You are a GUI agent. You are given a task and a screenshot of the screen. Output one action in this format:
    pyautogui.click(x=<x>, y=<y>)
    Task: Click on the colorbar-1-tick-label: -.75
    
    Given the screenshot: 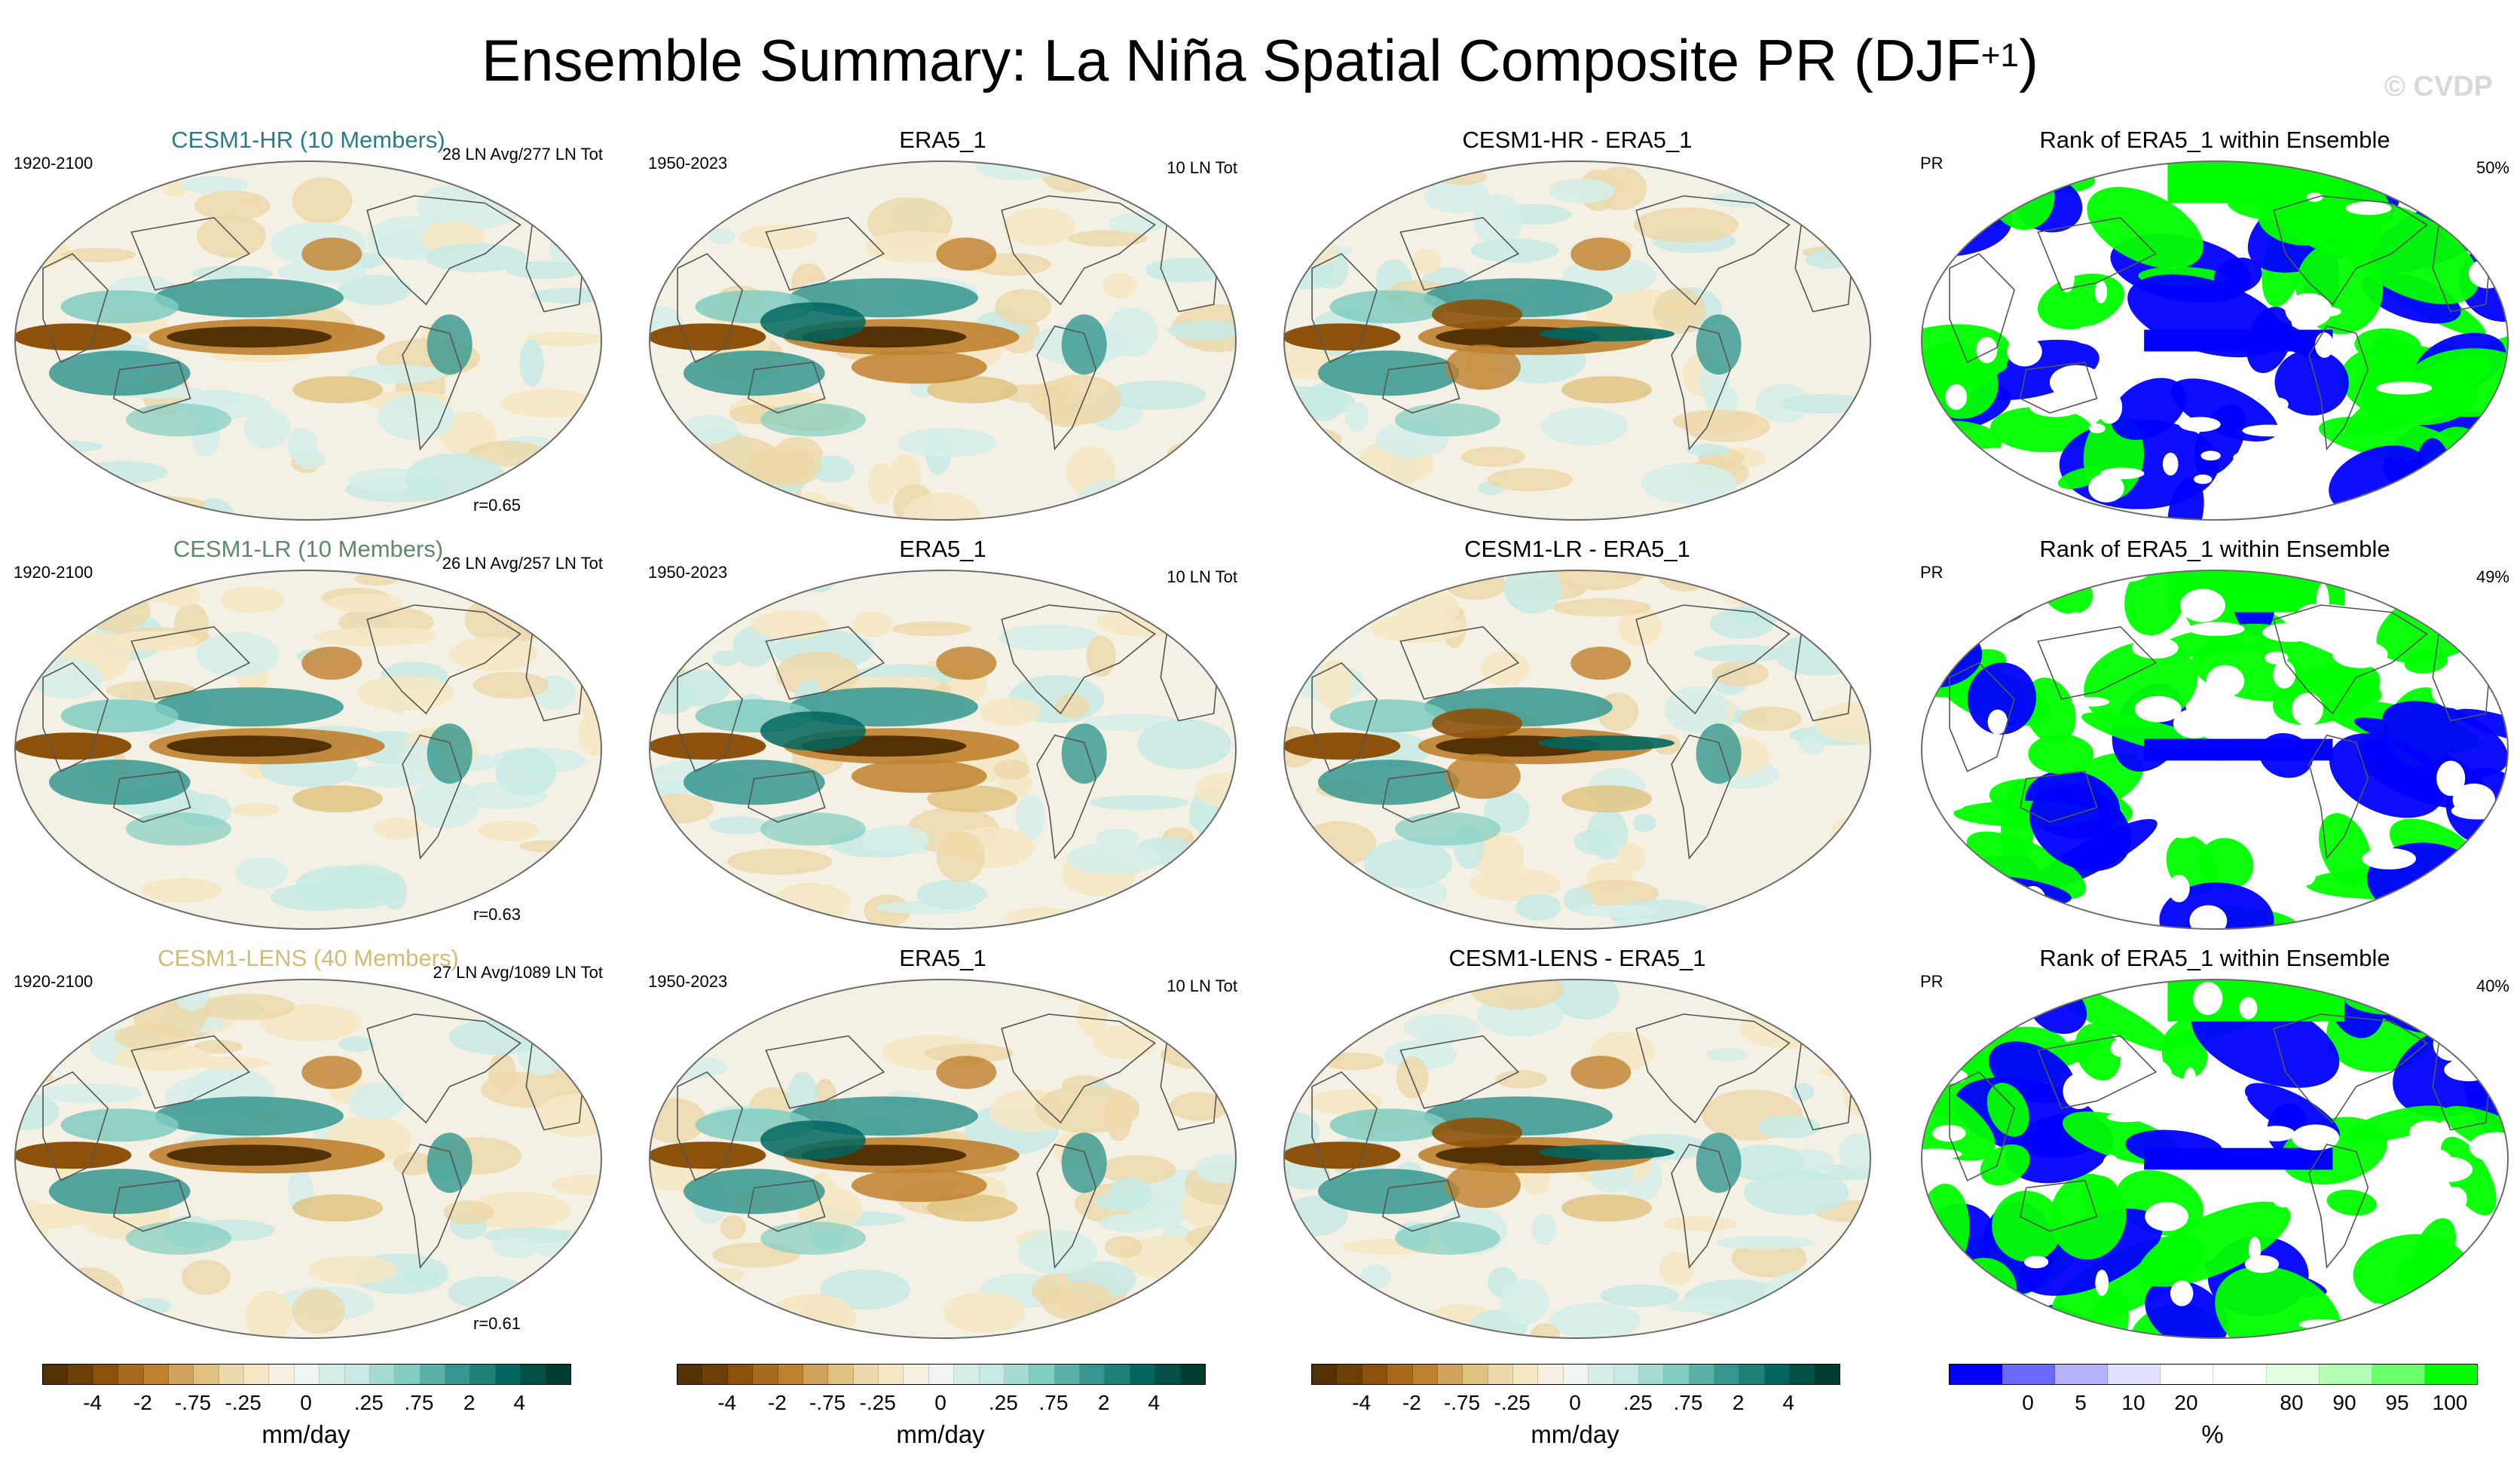 What is the action you would take?
    pyautogui.click(x=193, y=1402)
    